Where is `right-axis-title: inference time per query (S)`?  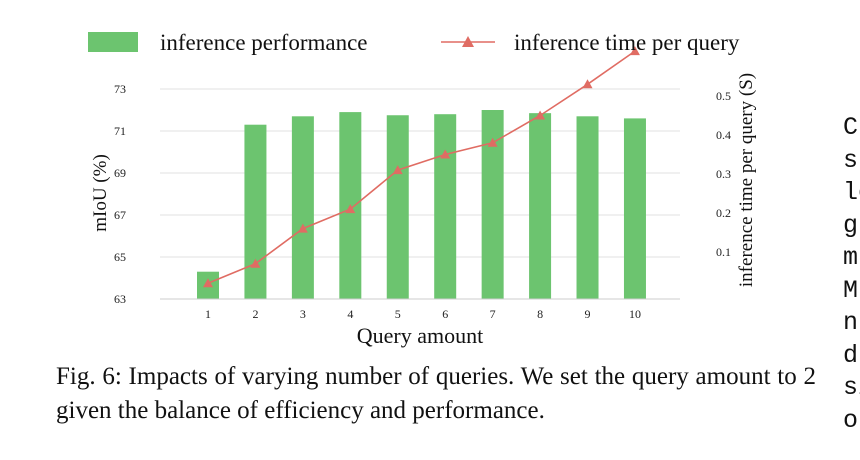 right-axis-title: inference time per query (S) is located at coordinates (746, 180).